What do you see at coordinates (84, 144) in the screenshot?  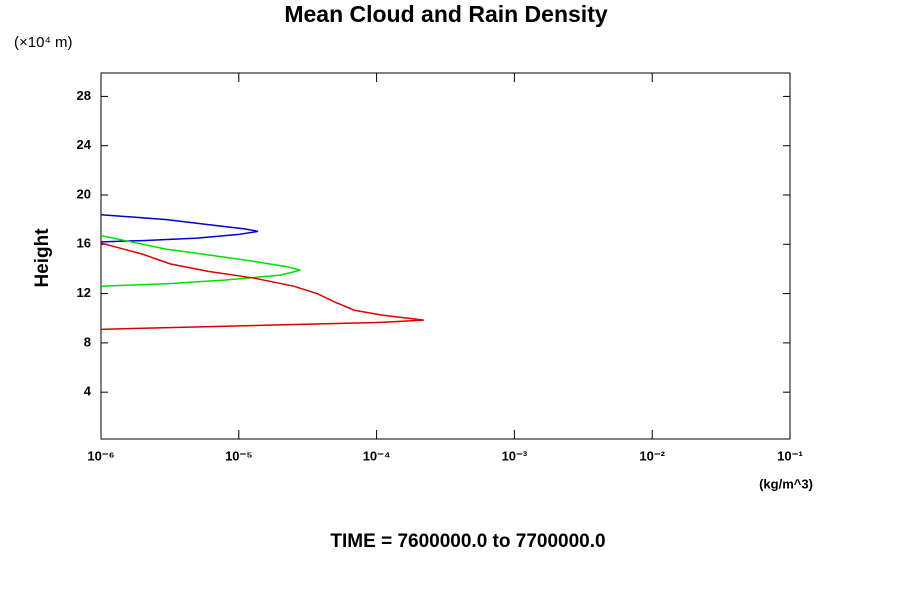 I see `y-tick-label: 24` at bounding box center [84, 144].